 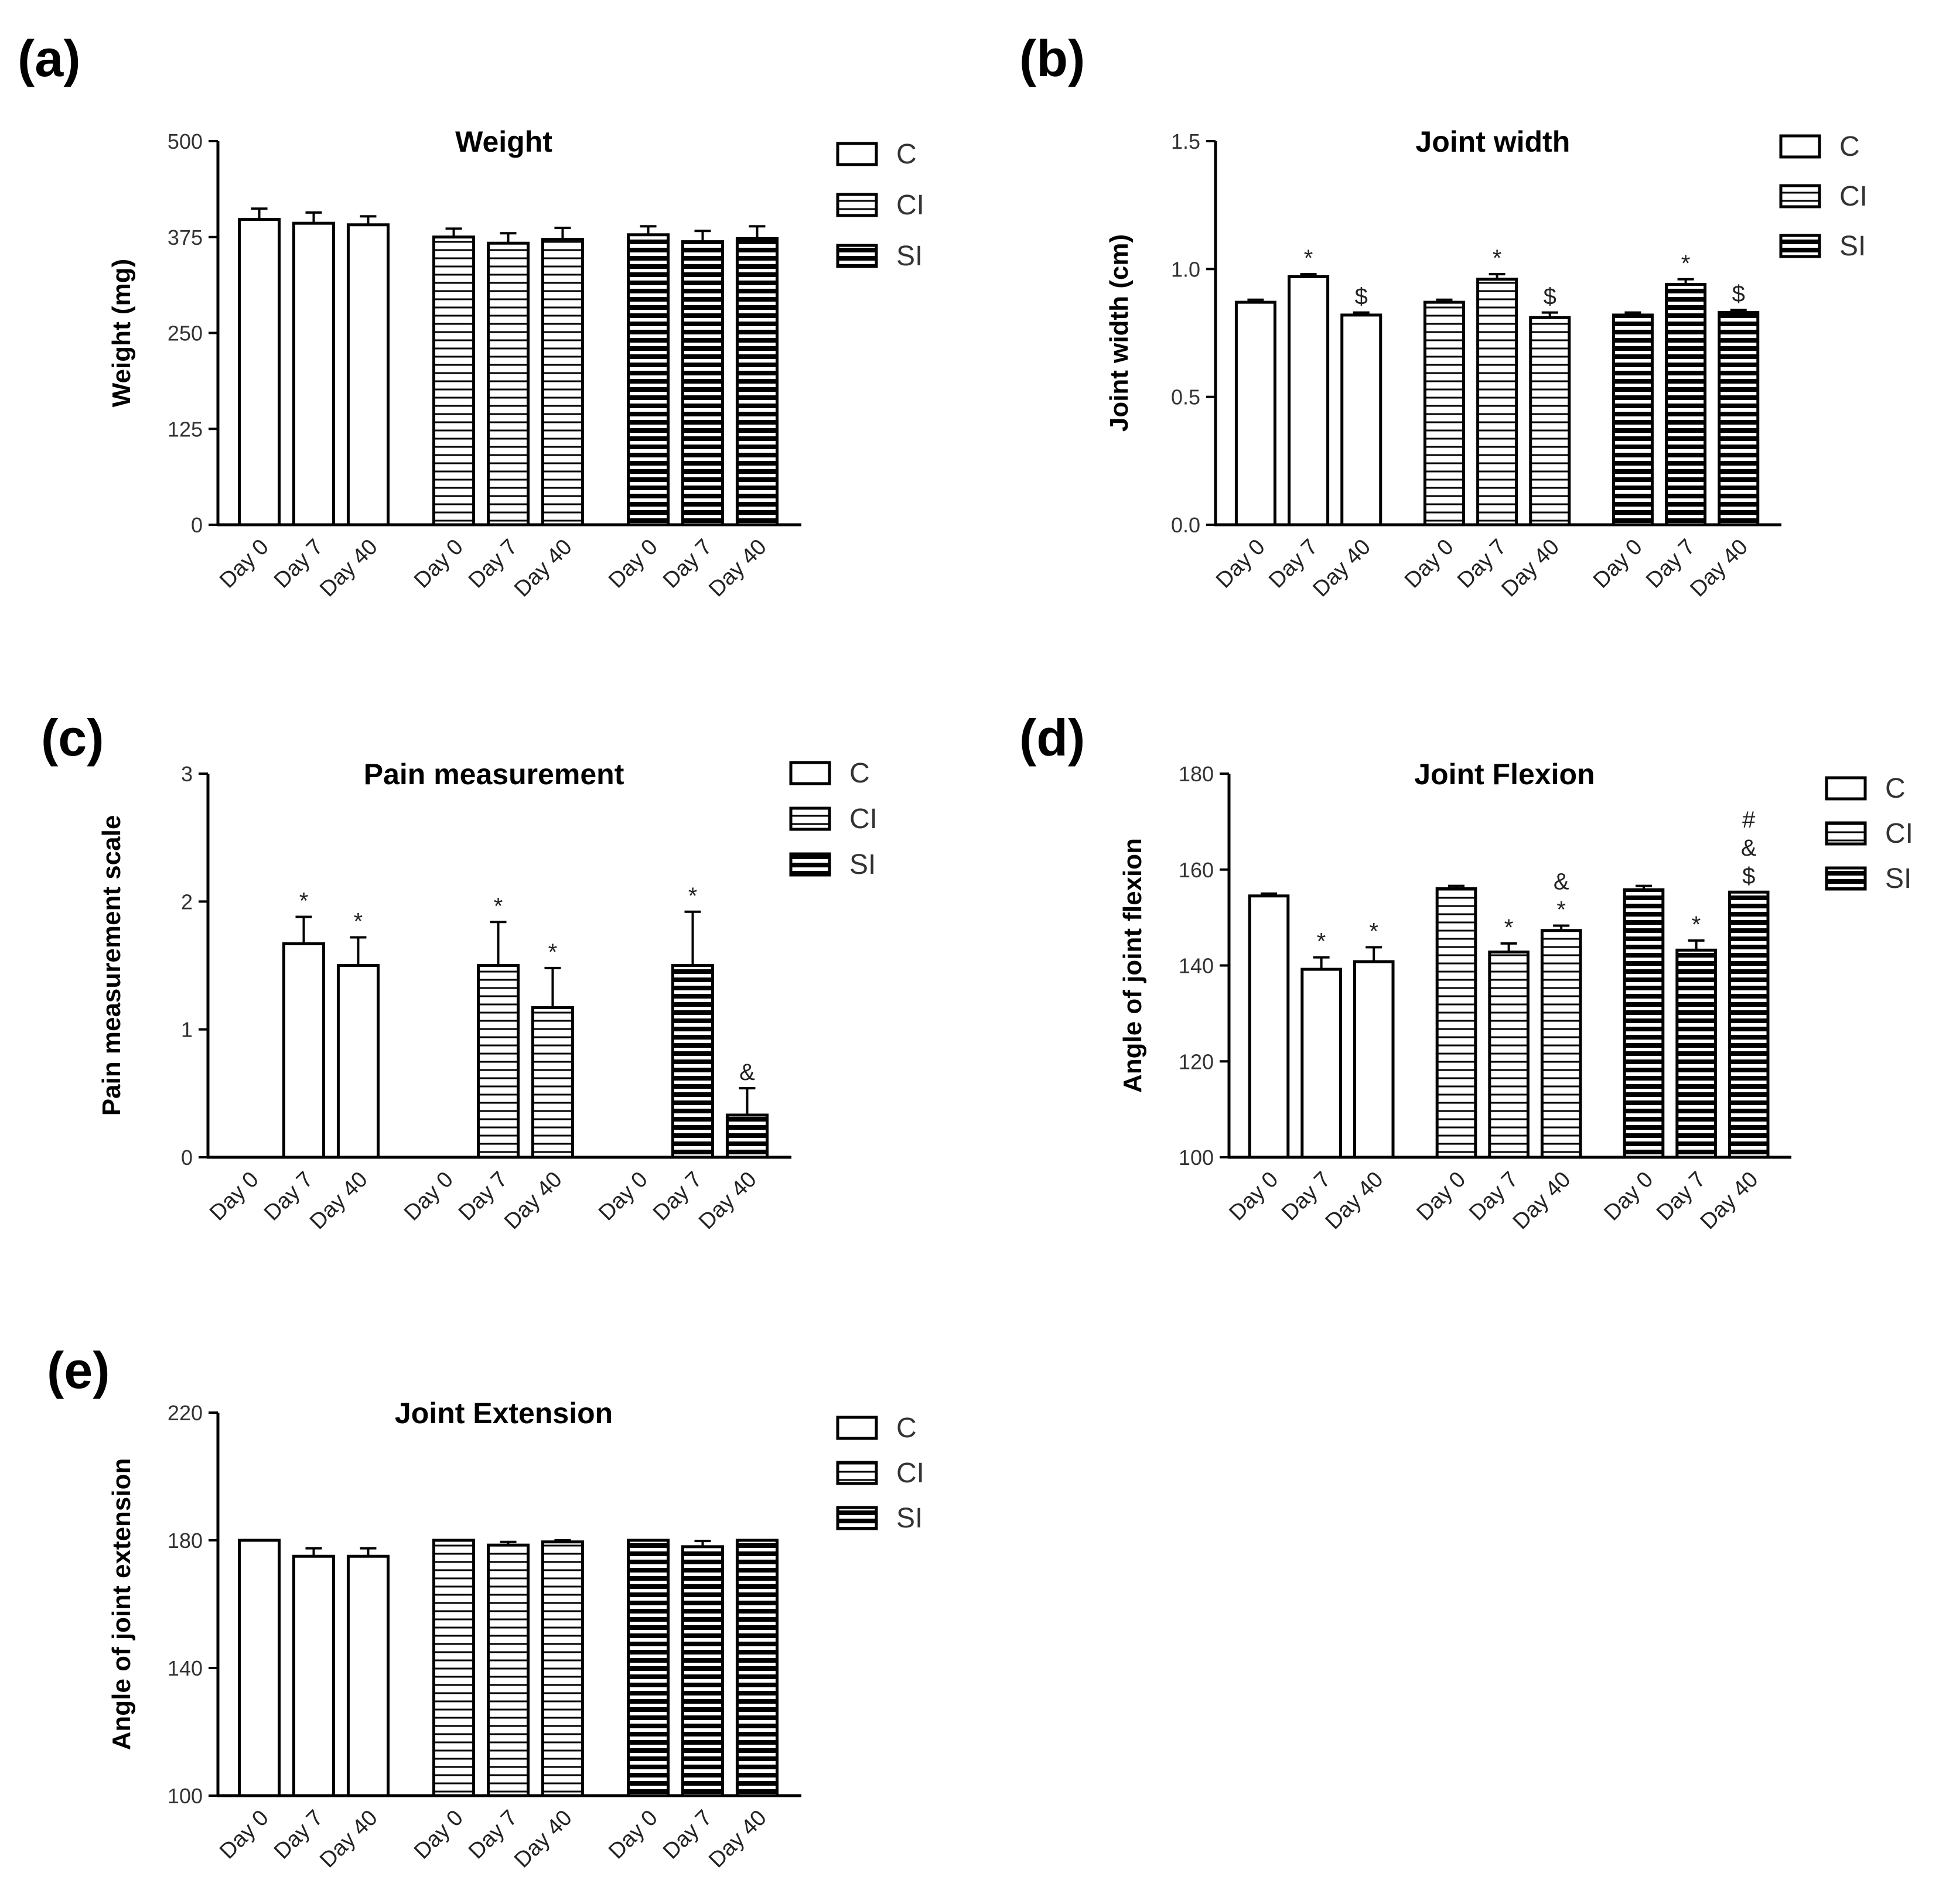 What do you see at coordinates (1196, 1062) in the screenshot?
I see `y-tick-label: 120` at bounding box center [1196, 1062].